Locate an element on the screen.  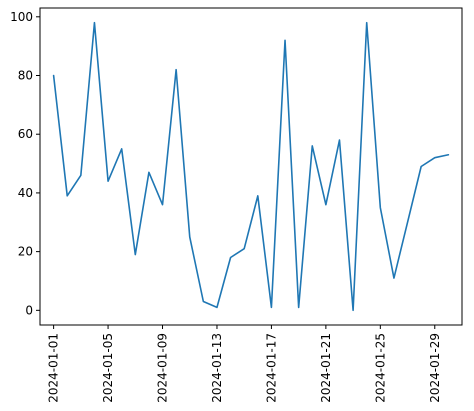
x-tick-label: 2024-01-17 is located at coordinates (271, 368).